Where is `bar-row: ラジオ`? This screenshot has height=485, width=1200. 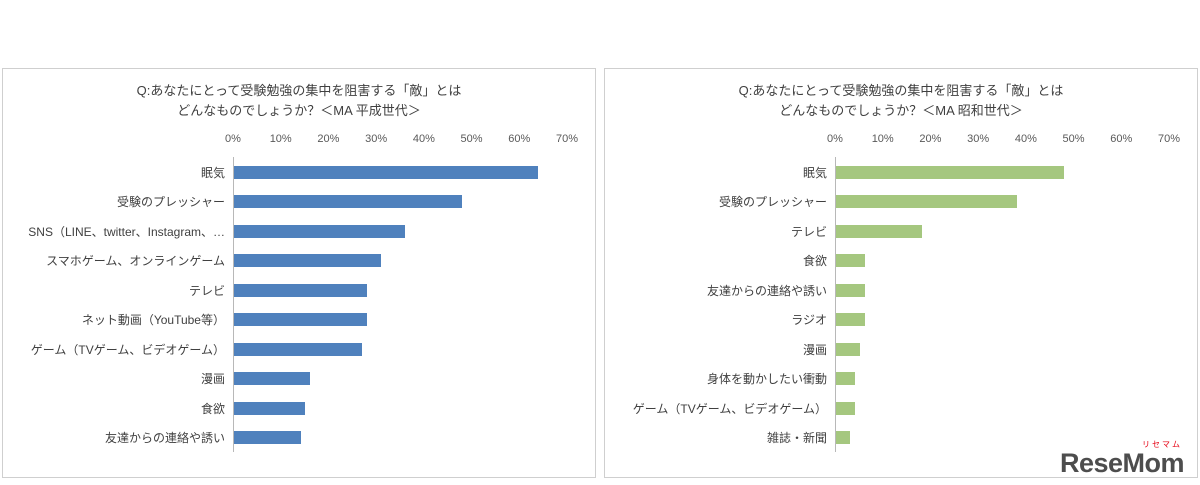
bar-row: ラジオ is located at coordinates (901, 319).